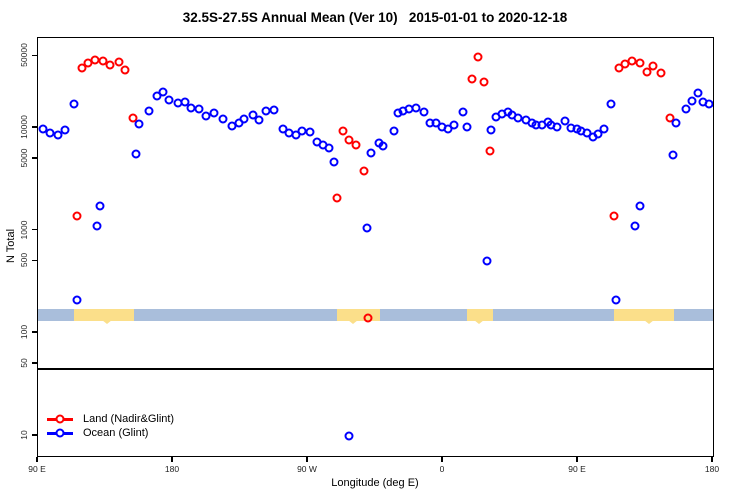 The image size is (750, 500). Describe the element at coordinates (60, 433) in the screenshot. I see `ocean-legend-marker-icon` at that location.